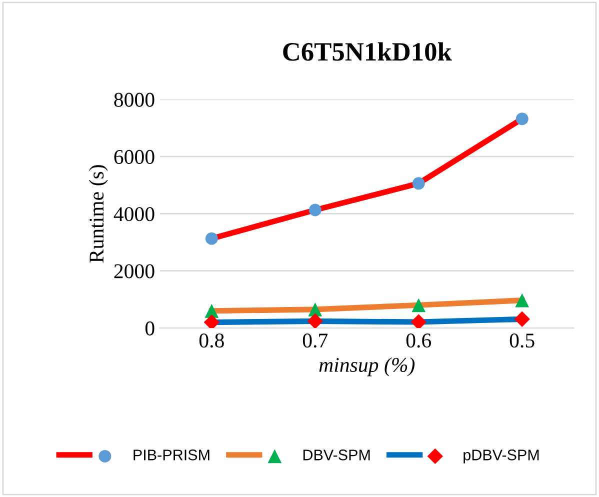  I want to click on legend-label: PIB-PRISM, so click(172, 455).